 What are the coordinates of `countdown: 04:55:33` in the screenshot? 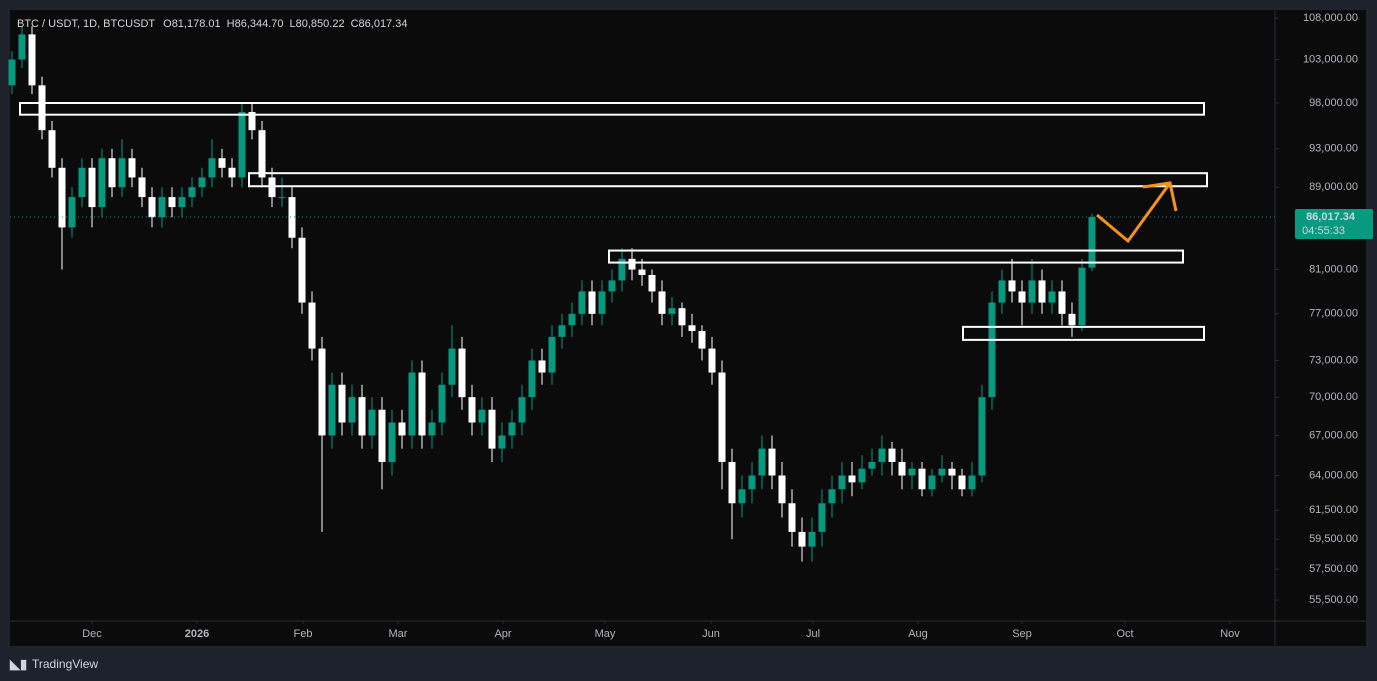 It's located at (1323, 231).